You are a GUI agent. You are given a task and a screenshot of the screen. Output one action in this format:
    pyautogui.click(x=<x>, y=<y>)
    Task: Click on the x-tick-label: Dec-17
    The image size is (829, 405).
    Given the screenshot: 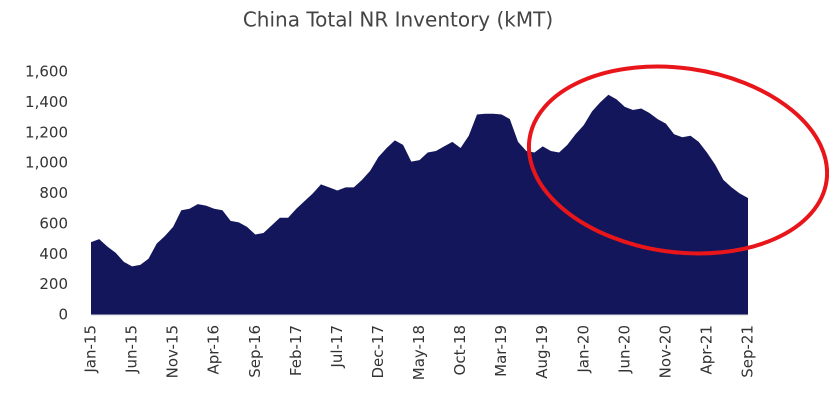 What is the action you would take?
    pyautogui.click(x=378, y=352)
    